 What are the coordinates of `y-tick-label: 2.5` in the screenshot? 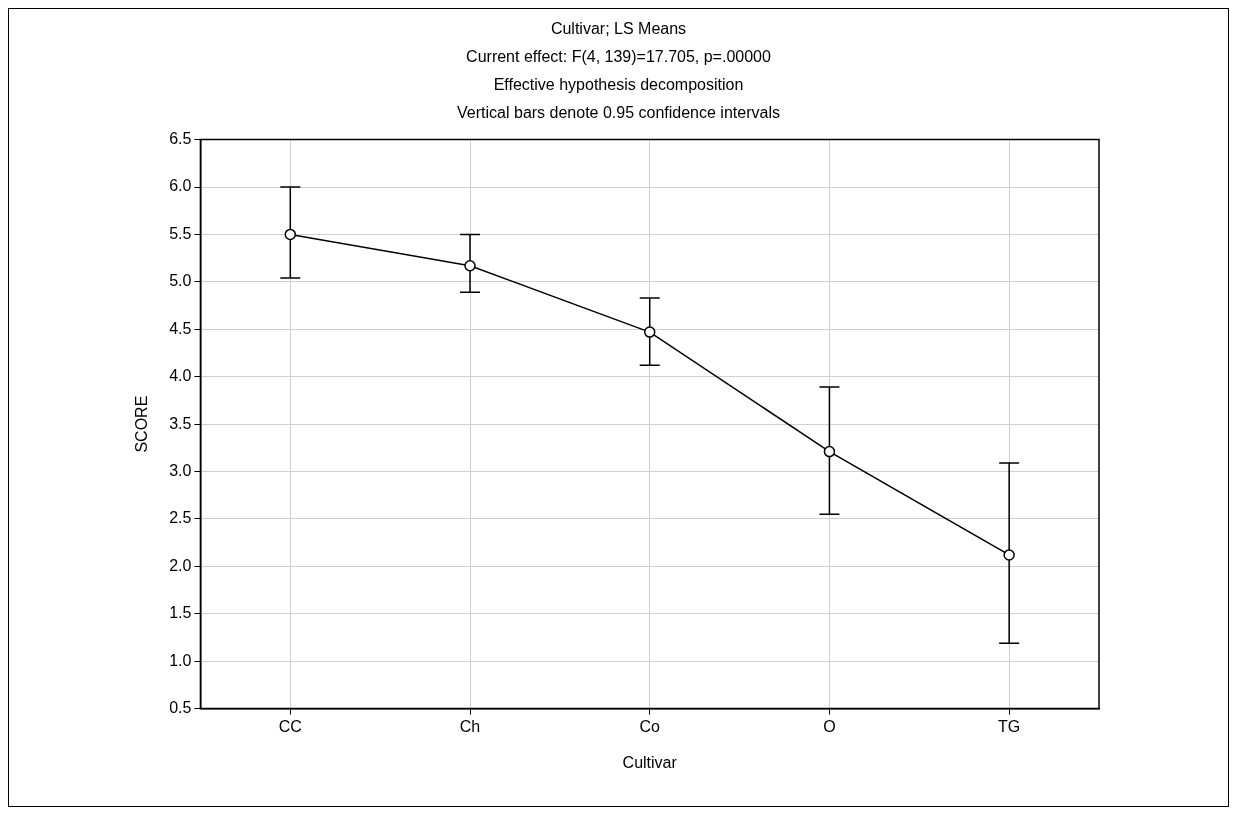 It's located at (180, 518).